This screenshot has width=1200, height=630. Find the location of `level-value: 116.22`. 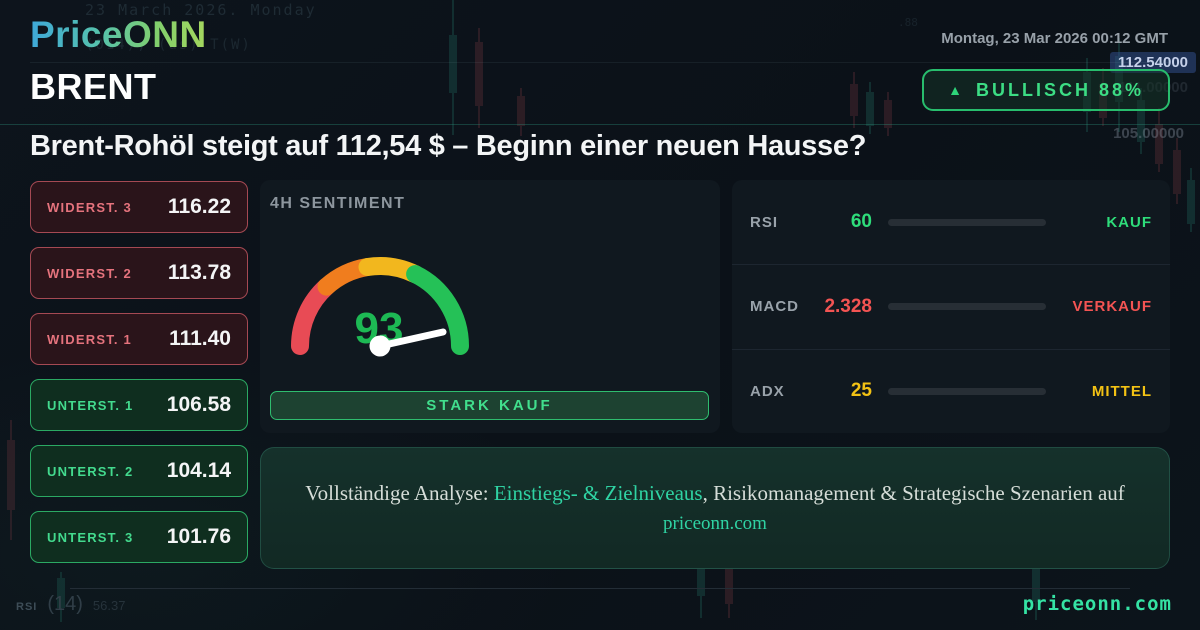

level-value: 116.22 is located at coordinates (199, 206).